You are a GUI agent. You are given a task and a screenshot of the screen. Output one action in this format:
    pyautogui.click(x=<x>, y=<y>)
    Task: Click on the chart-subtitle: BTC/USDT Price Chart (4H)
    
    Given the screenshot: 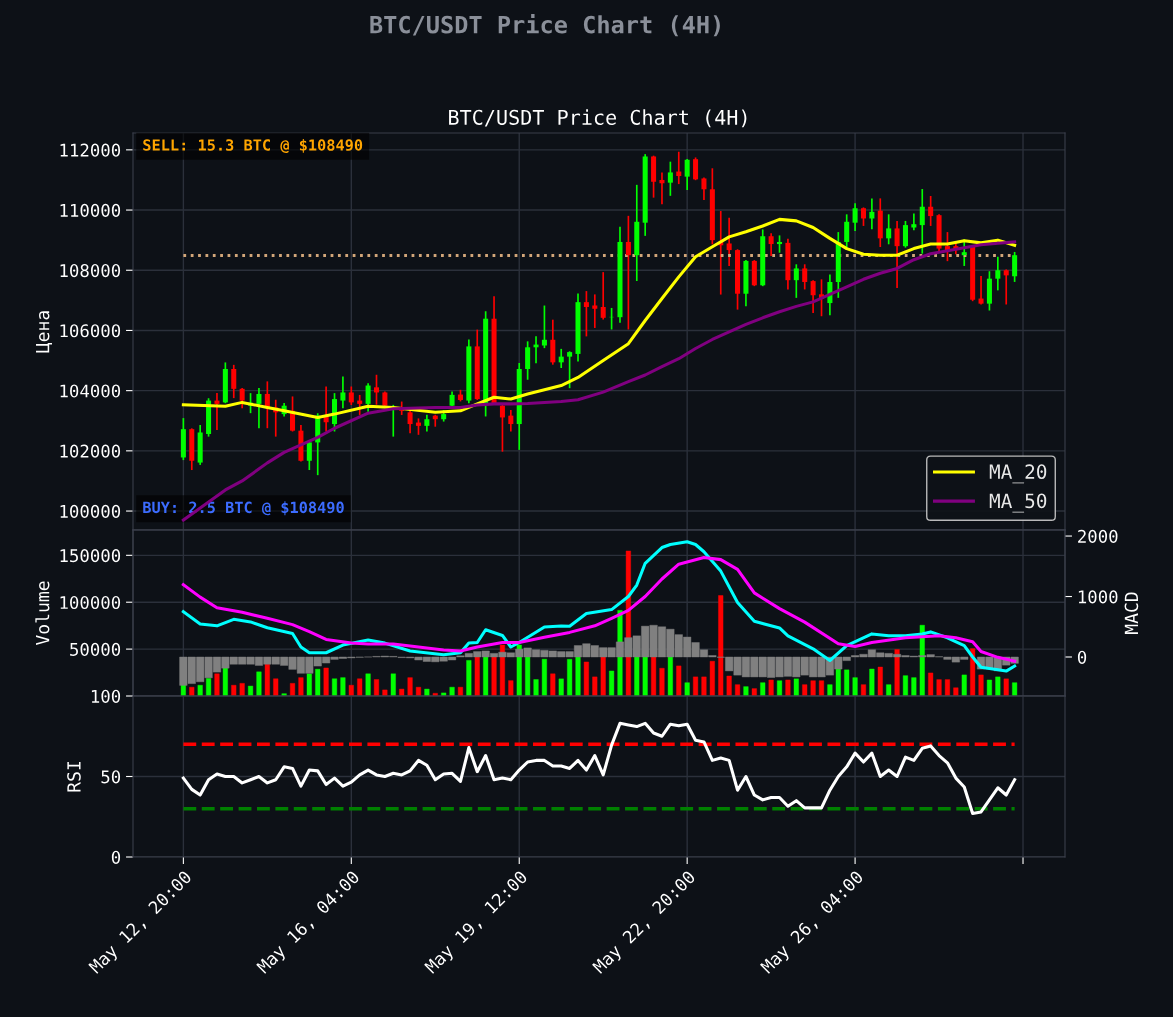 What is the action you would take?
    pyautogui.click(x=545, y=25)
    